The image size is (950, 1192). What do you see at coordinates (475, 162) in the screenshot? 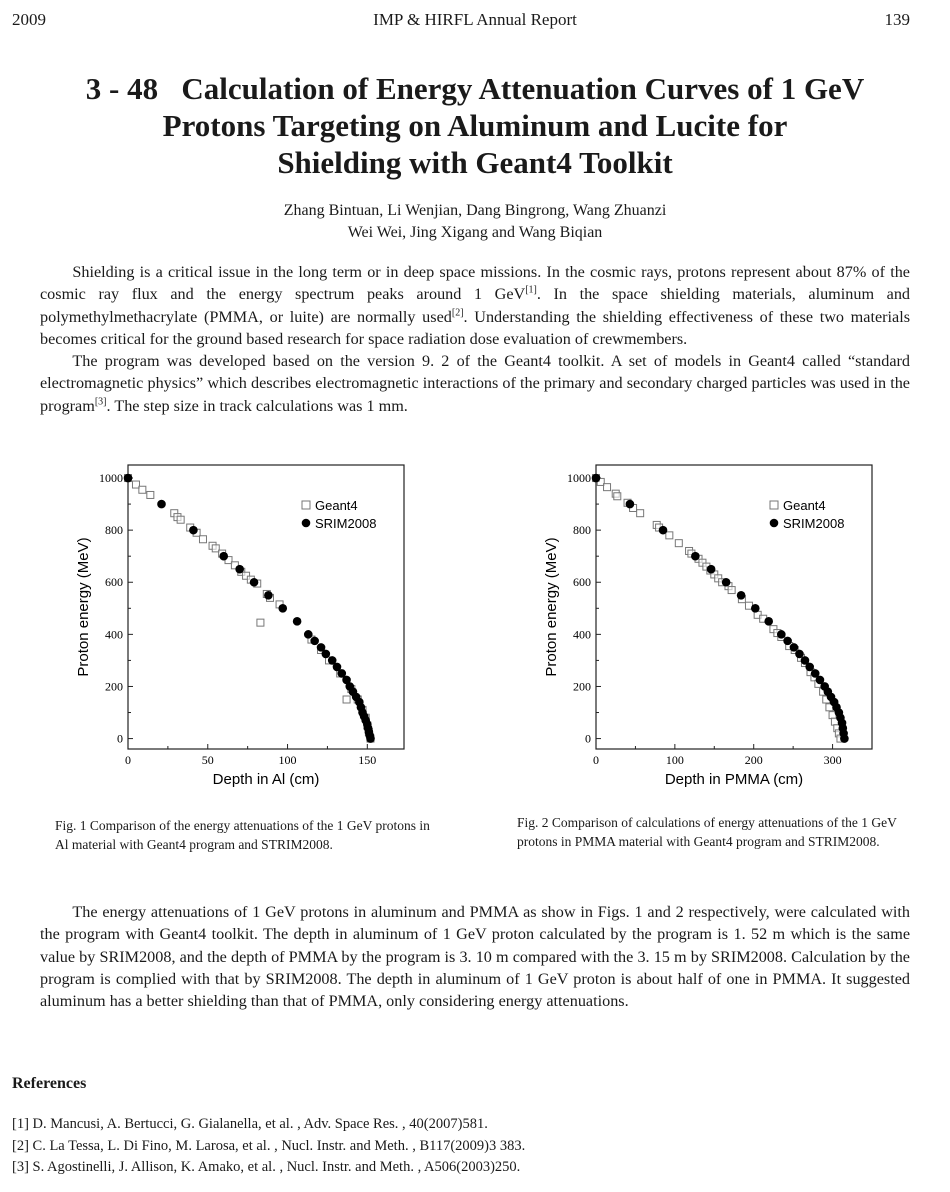
I see `title-line: Shielding with Geant4 Toolkit` at bounding box center [475, 162].